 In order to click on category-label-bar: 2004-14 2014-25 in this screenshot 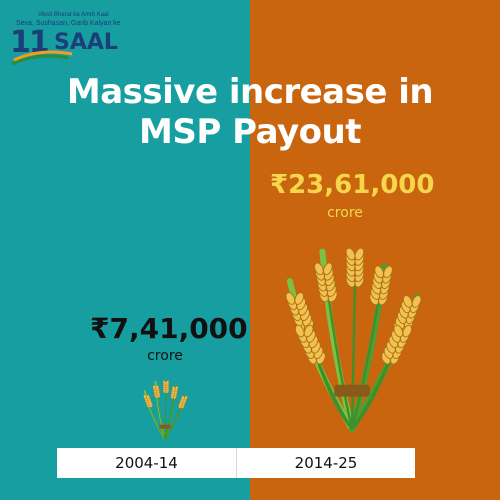, I will do `click(236, 463)`.